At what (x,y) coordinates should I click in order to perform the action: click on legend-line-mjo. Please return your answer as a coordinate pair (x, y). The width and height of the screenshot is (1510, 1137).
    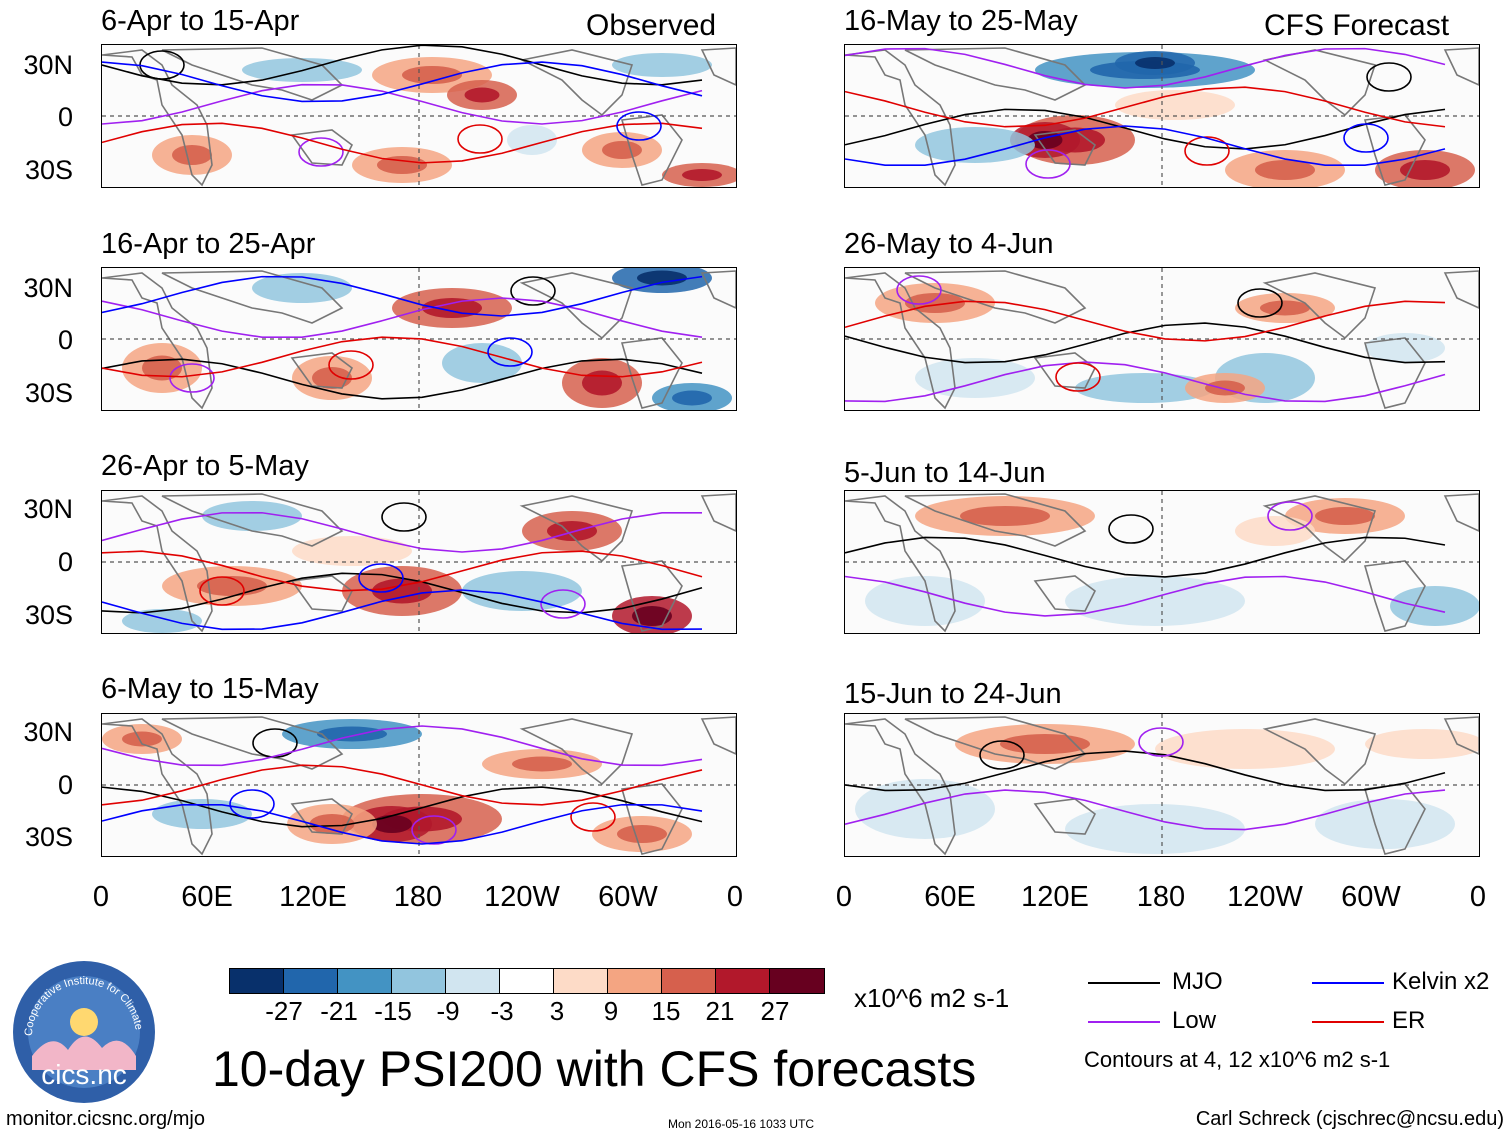
    Looking at the image, I should click on (1124, 983).